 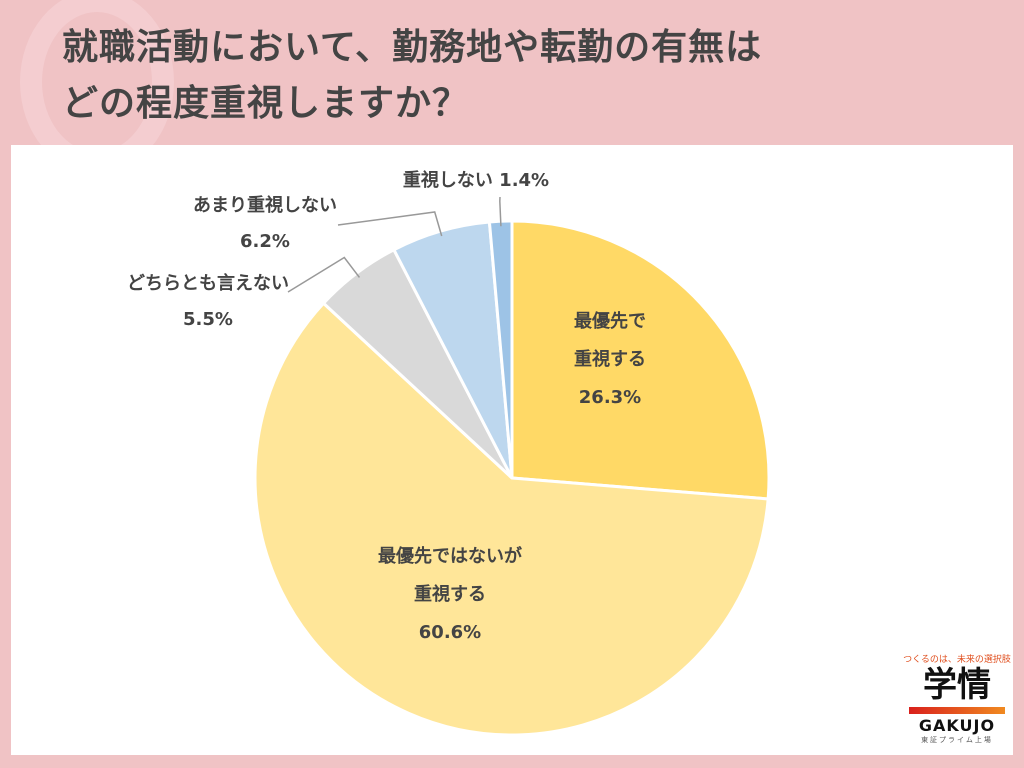 I want to click on label-slice-5: 重視しない 1.4%, so click(x=476, y=180).